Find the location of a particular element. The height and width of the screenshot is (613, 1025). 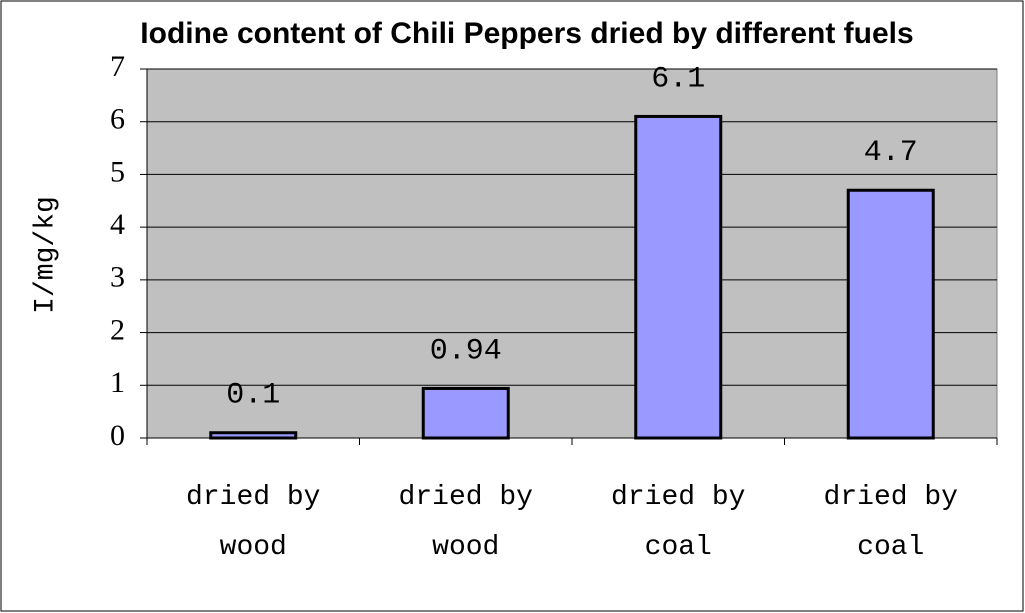

y-tick-label: 2 is located at coordinates (117, 329).